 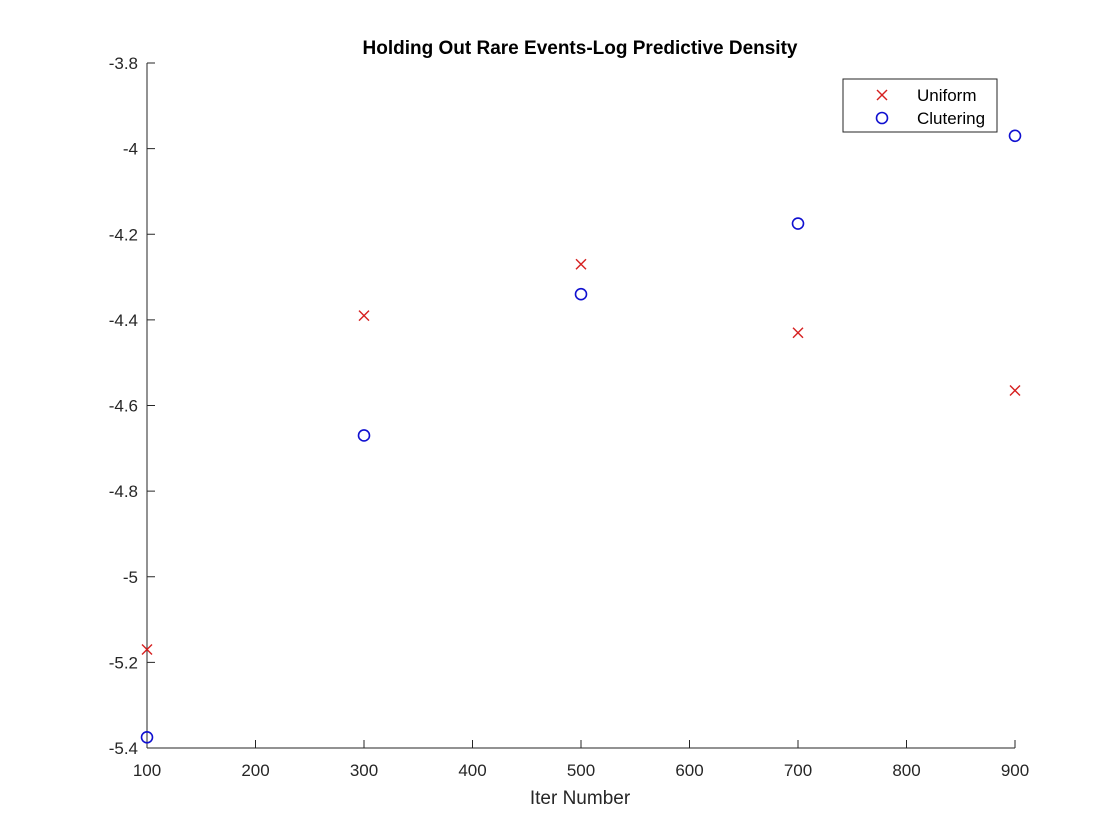 What do you see at coordinates (689, 770) in the screenshot?
I see `x-tick-label: 600` at bounding box center [689, 770].